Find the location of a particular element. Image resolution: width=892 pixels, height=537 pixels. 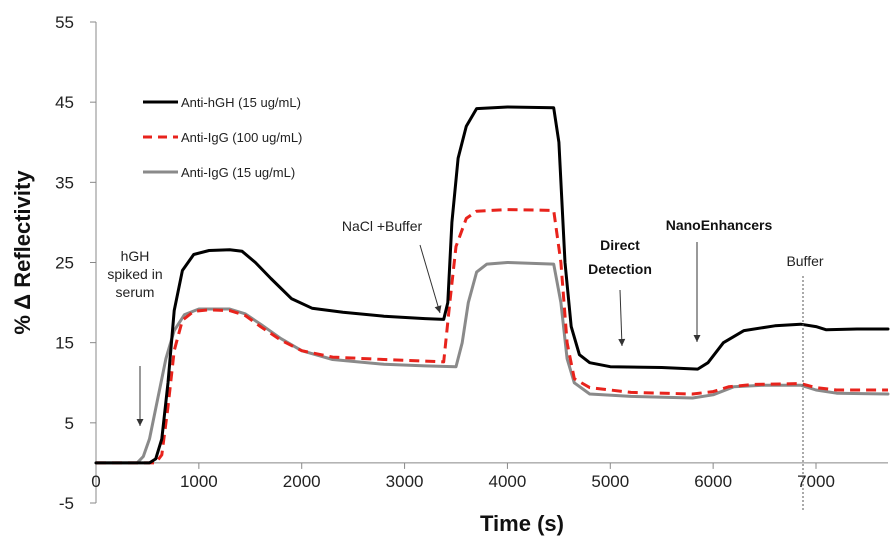

y-tick-label: 55 is located at coordinates (64, 22).